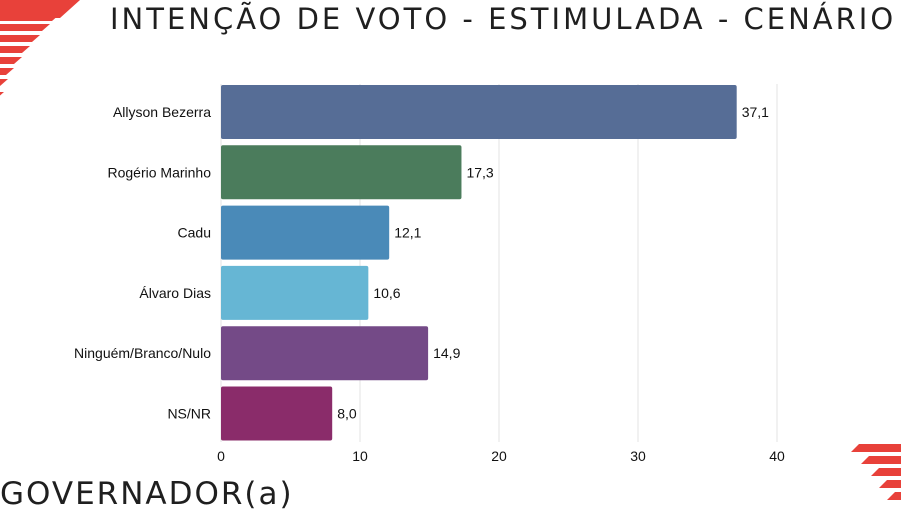 Image resolution: width=901 pixels, height=512 pixels. I want to click on category-label: Cadu, so click(194, 233).